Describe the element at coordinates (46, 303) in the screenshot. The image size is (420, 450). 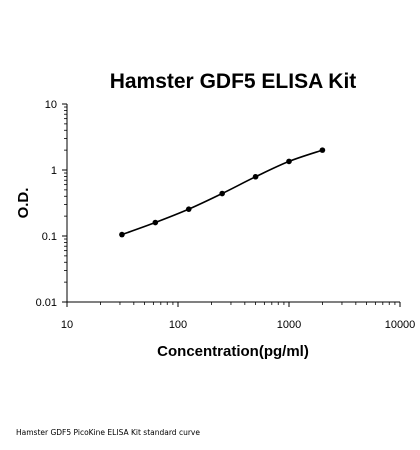
I see `y-tick-label: 0.01` at that location.